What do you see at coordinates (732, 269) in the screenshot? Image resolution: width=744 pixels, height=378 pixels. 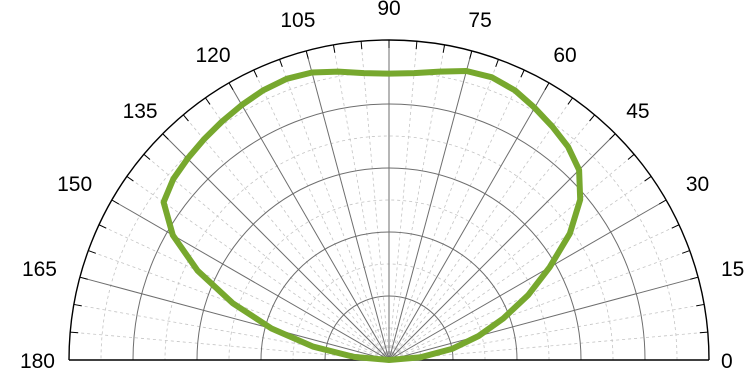 I see `angle-tick-label: 15` at bounding box center [732, 269].